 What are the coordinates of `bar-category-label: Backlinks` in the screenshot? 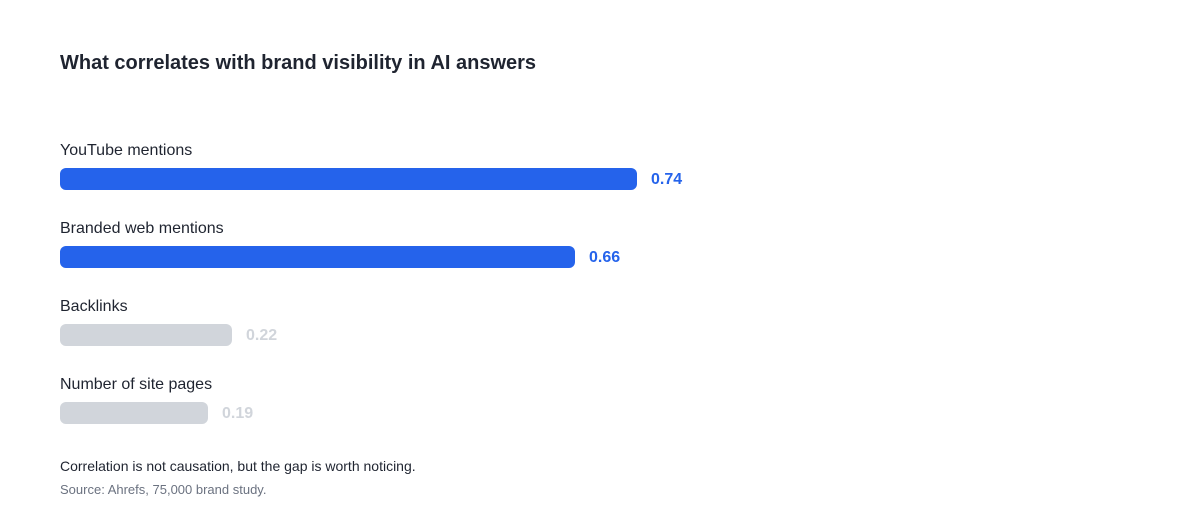 It's located at (94, 306).